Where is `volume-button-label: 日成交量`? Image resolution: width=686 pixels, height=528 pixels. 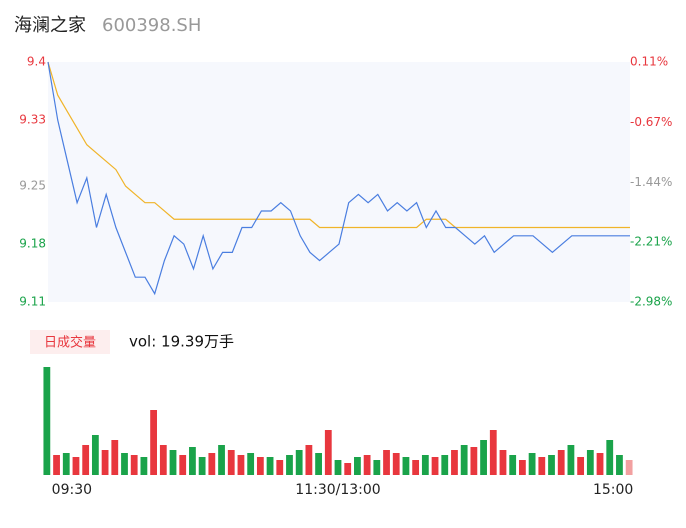 volume-button-label: 日成交量 is located at coordinates (70, 343).